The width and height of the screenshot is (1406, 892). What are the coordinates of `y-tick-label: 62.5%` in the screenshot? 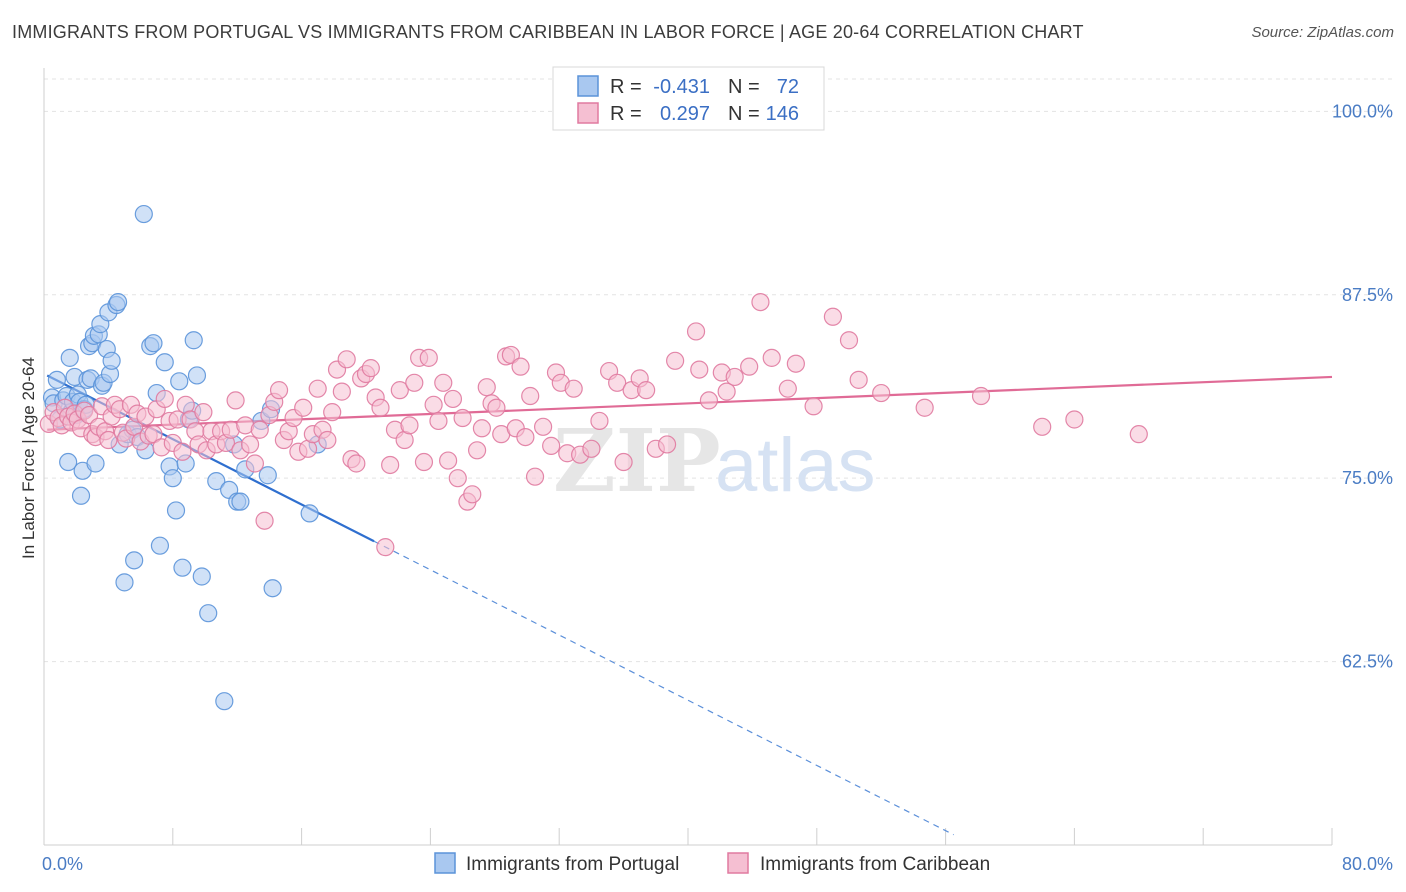 It's located at (1367, 662).